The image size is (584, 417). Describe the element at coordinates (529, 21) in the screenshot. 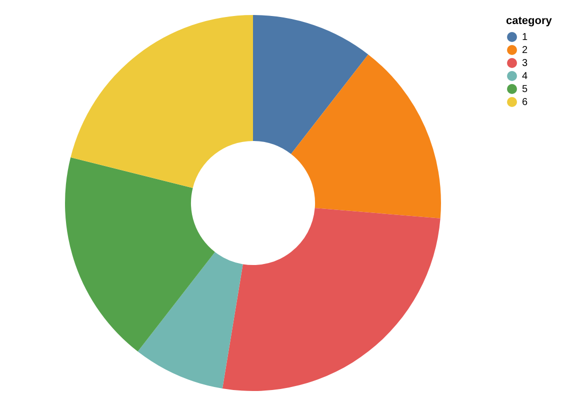

I see `legend-title: category` at that location.